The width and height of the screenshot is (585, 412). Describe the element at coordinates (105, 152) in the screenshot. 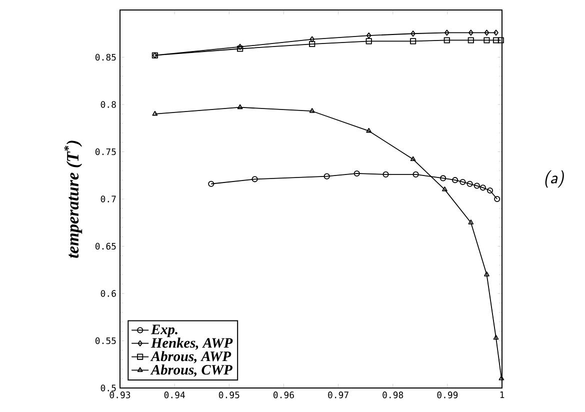

I see `y-tick-label: 0.75` at that location.